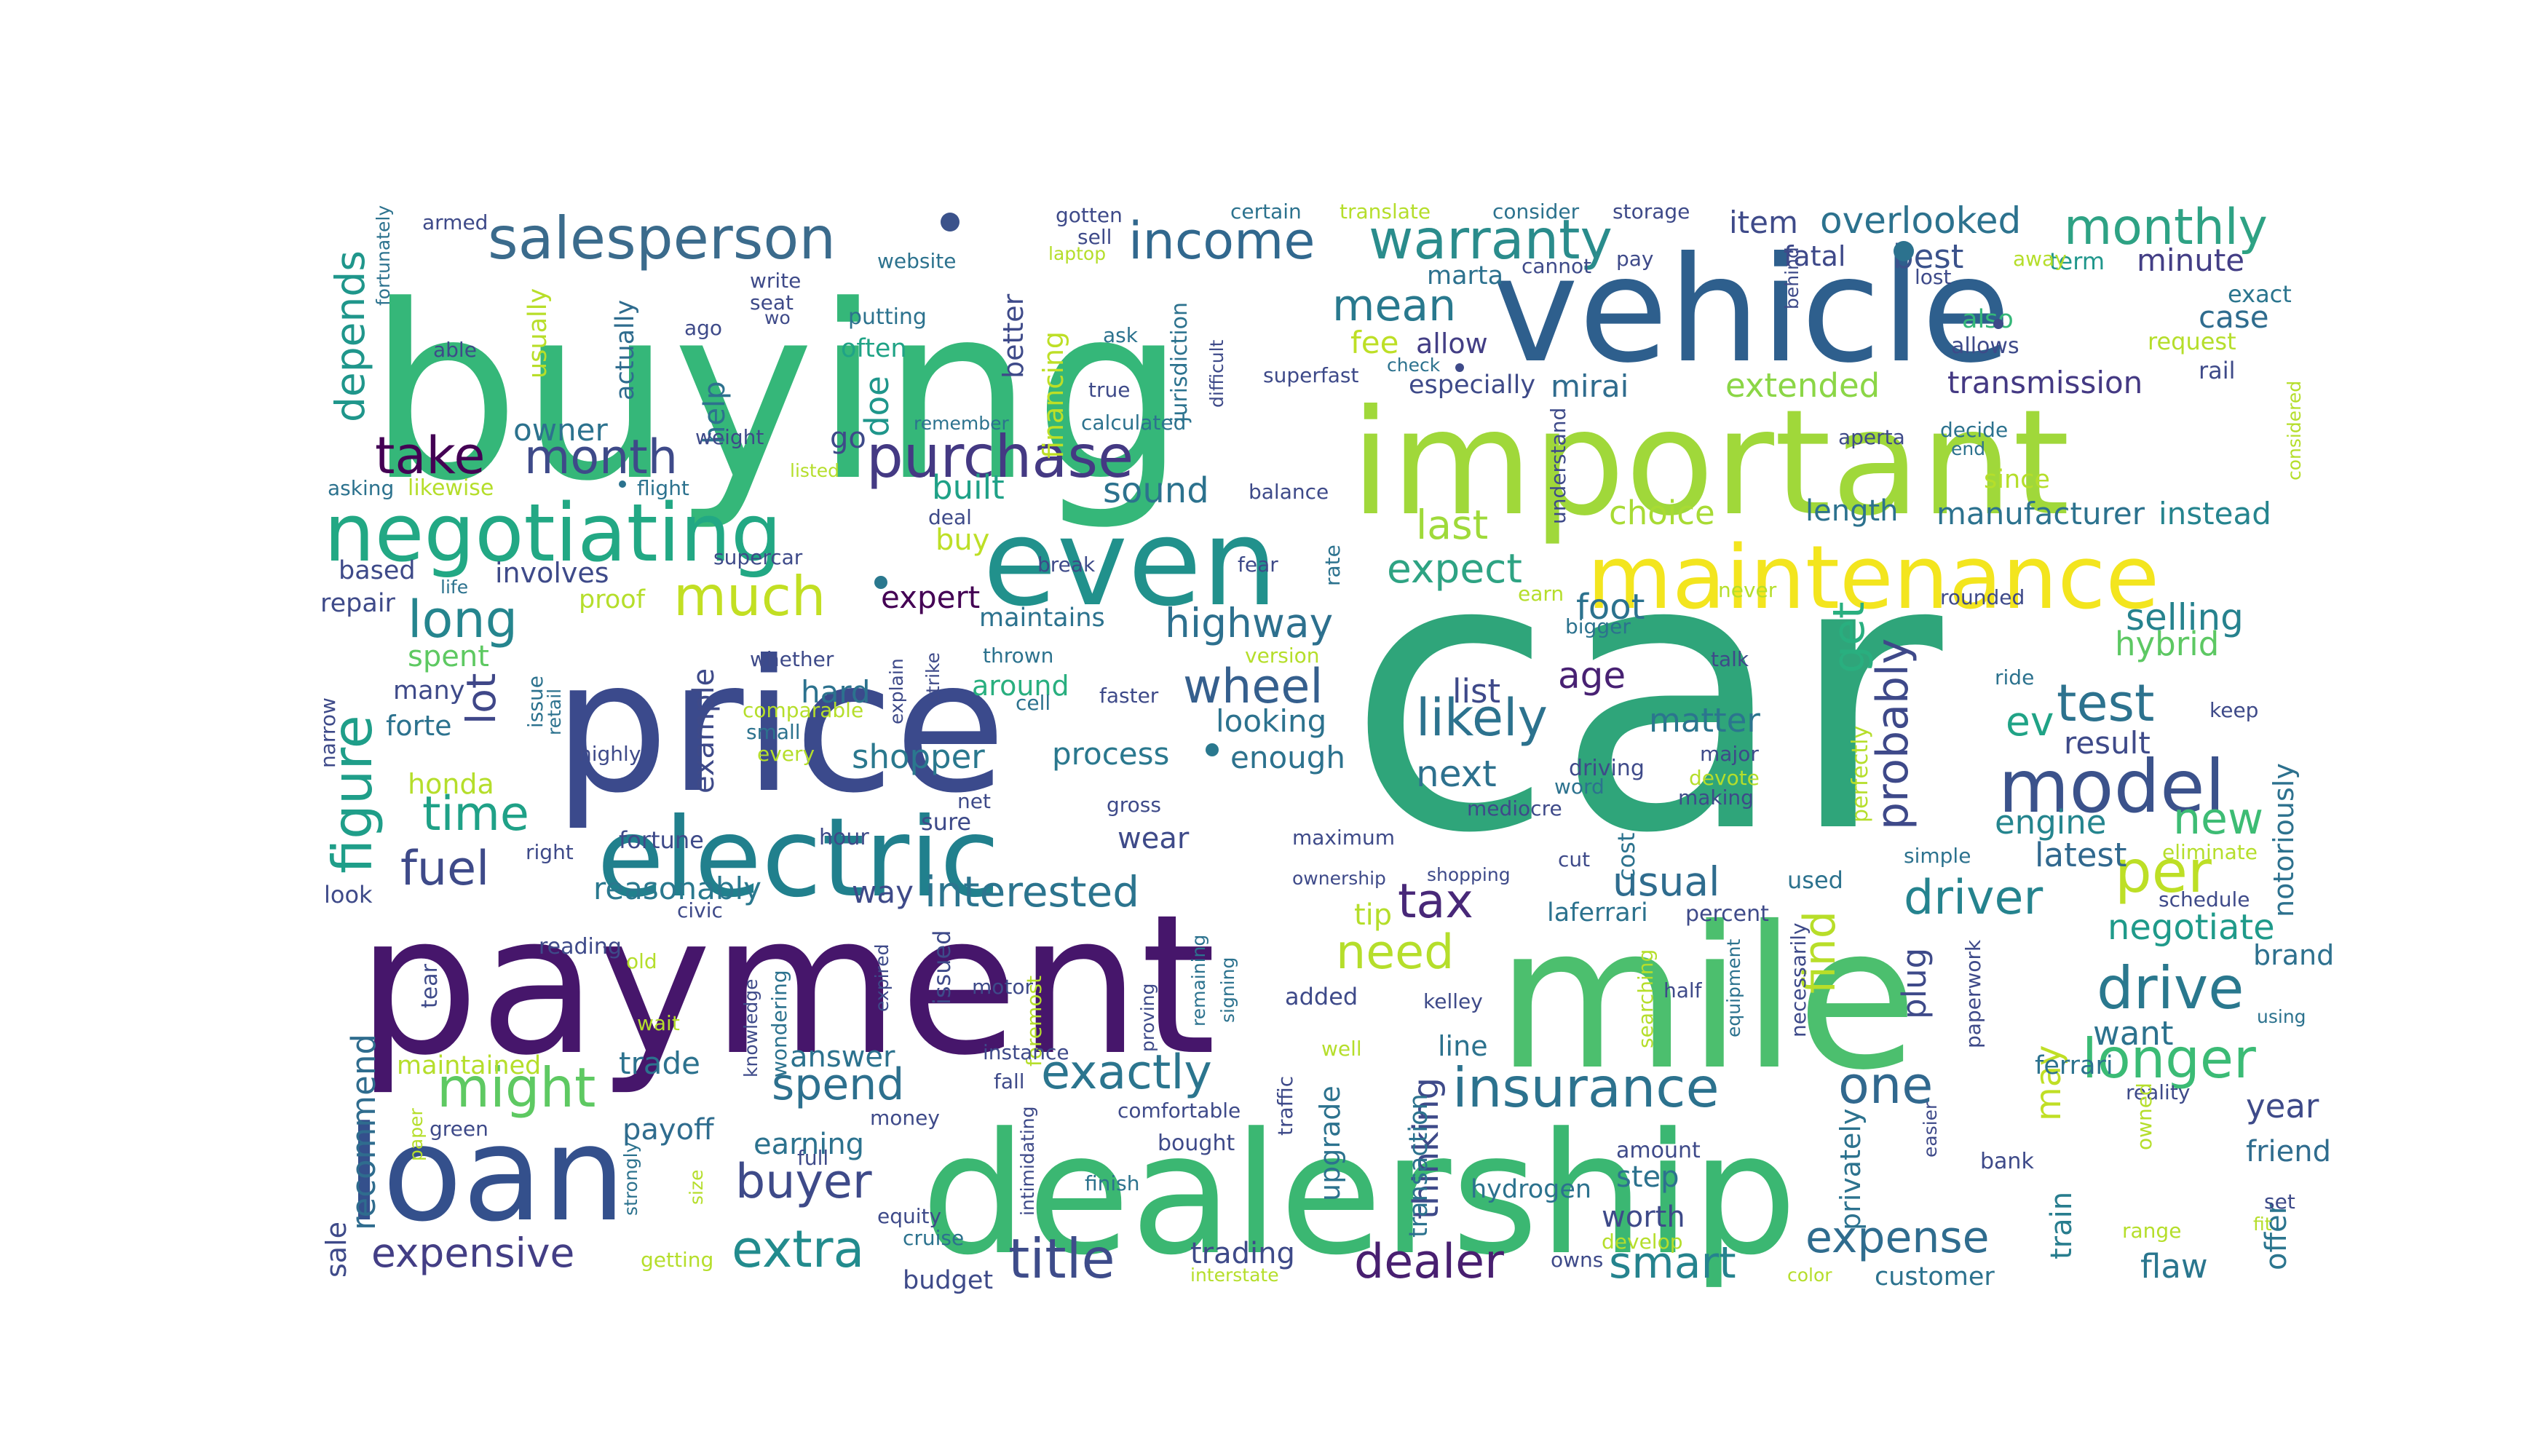 This screenshot has height=1456, width=2548. I want to click on word-green: green, so click(459, 1129).